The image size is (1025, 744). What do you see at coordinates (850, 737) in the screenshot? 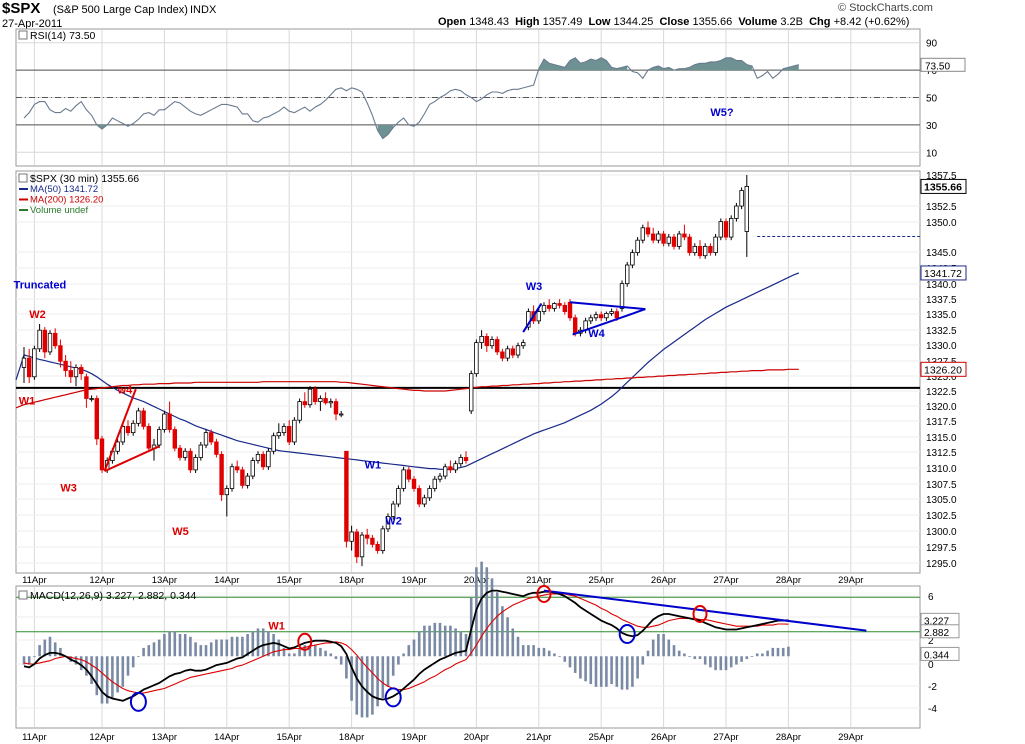
I see `x-tick-label: 29Apr` at bounding box center [850, 737].